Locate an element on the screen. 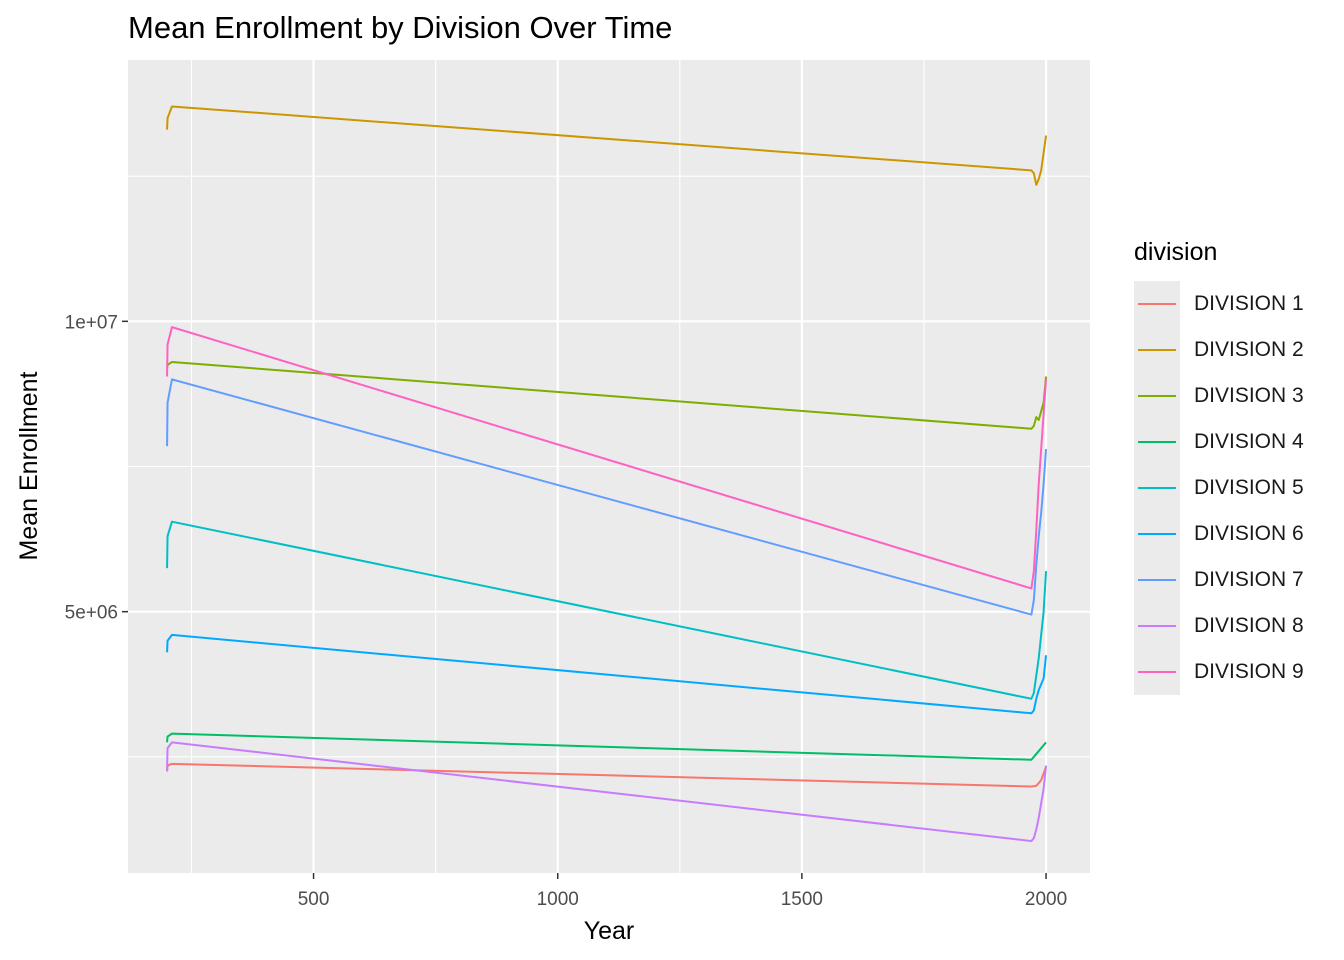 The image size is (1344, 960). legend-label: DIVISION 5 is located at coordinates (1249, 487).